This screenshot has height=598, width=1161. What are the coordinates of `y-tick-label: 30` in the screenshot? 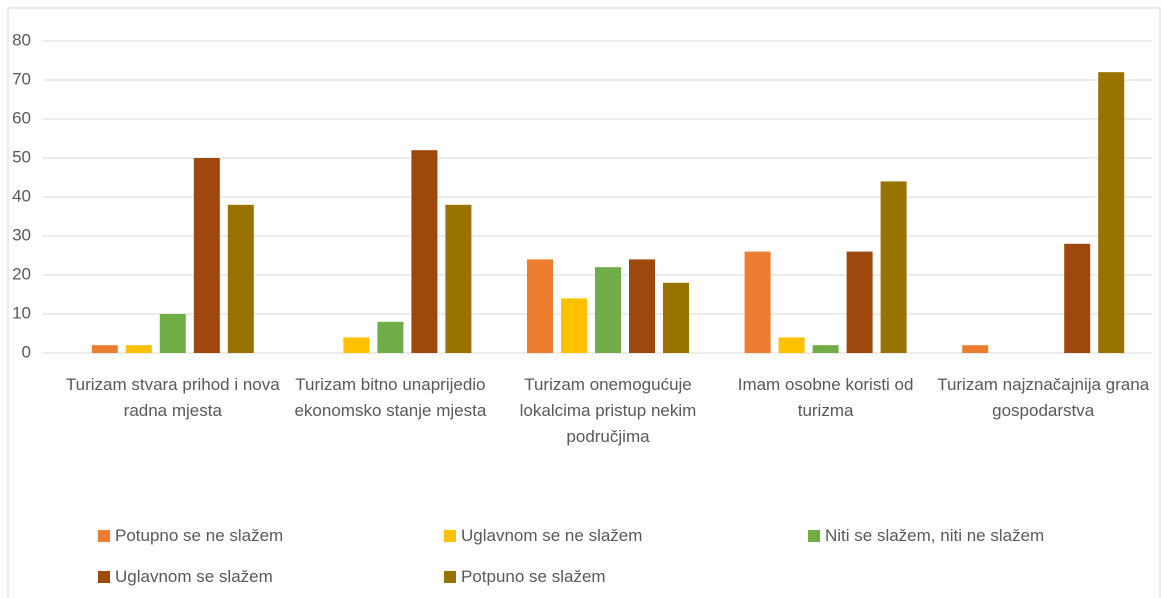 It's located at (21, 234).